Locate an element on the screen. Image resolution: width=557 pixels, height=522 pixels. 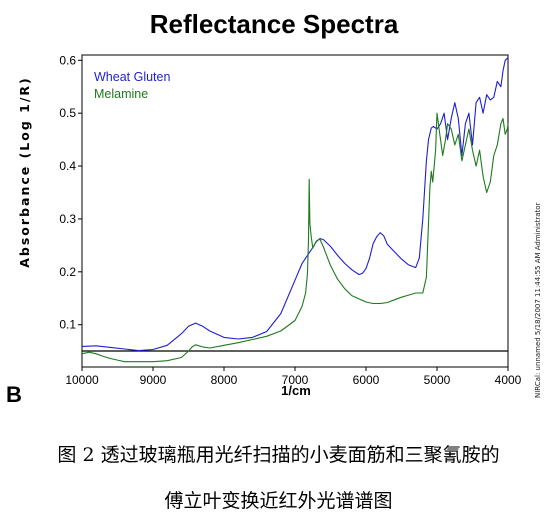
x-tick-label: 8000 is located at coordinates (224, 380).